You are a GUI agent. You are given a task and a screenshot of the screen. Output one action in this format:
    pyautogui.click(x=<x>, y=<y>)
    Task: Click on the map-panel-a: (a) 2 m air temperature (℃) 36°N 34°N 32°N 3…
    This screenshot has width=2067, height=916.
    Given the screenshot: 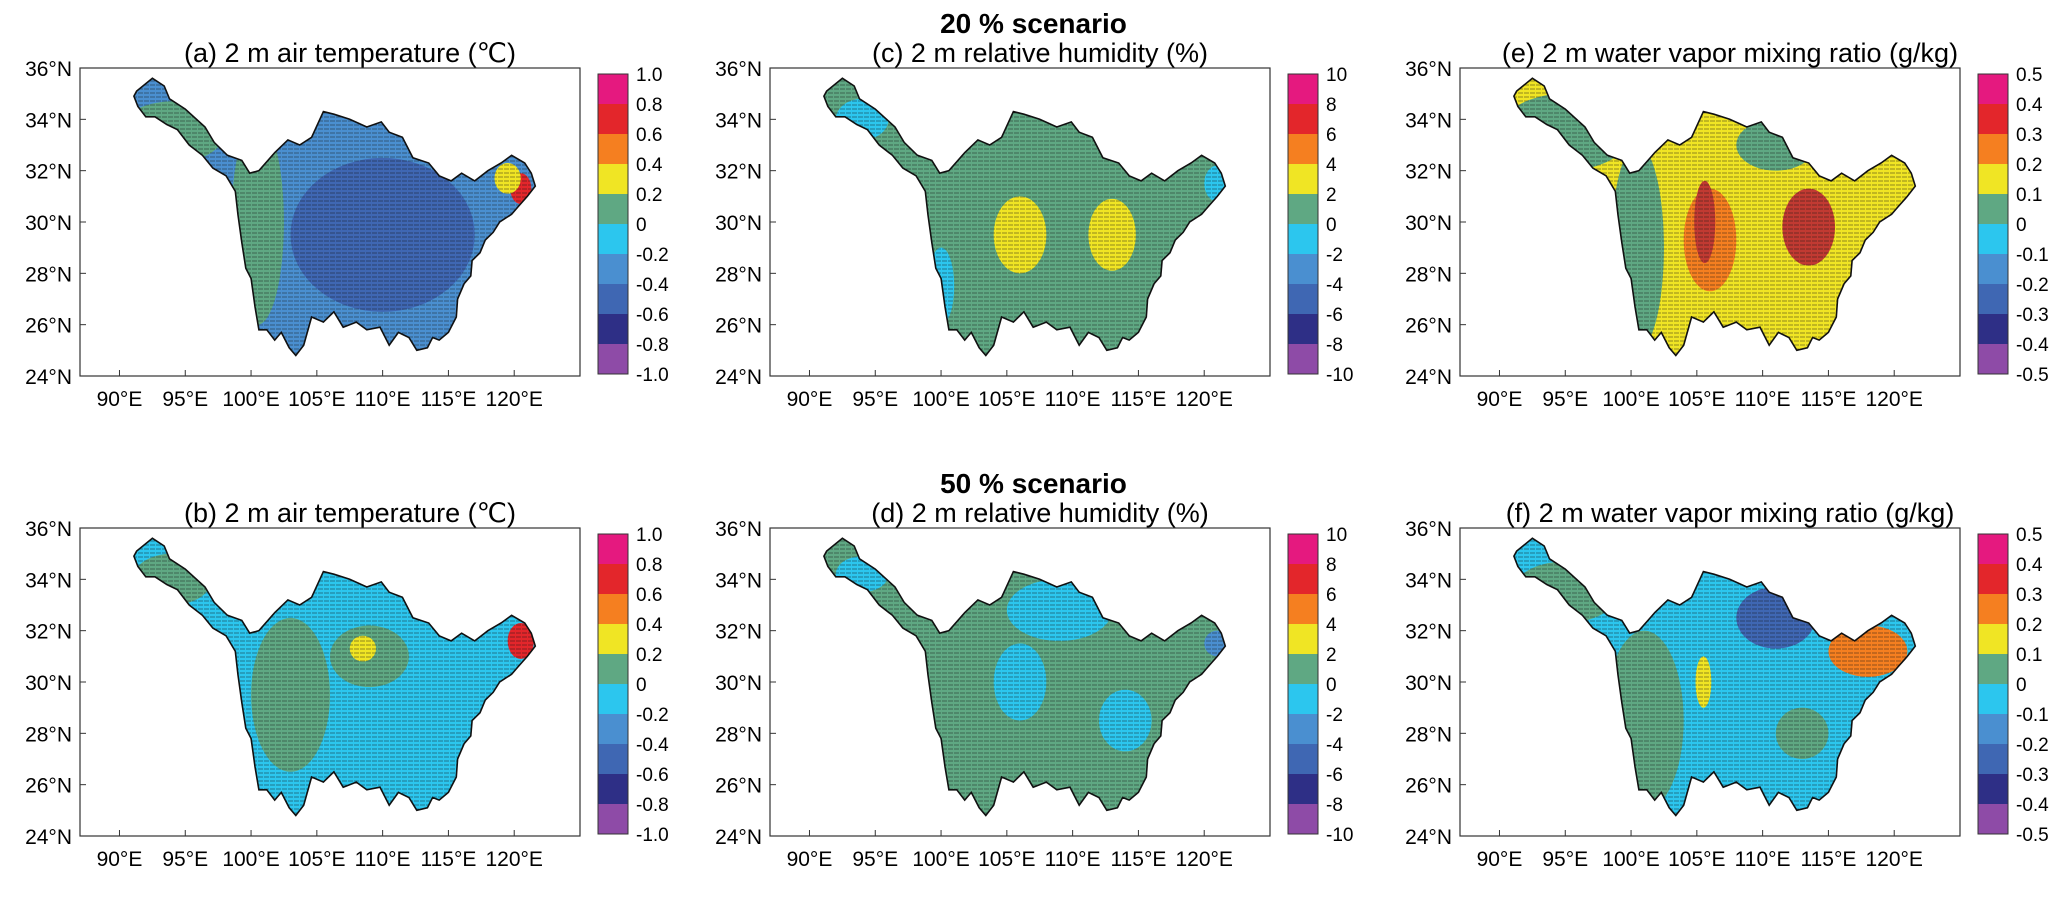 What is the action you would take?
    pyautogui.click(x=340, y=205)
    